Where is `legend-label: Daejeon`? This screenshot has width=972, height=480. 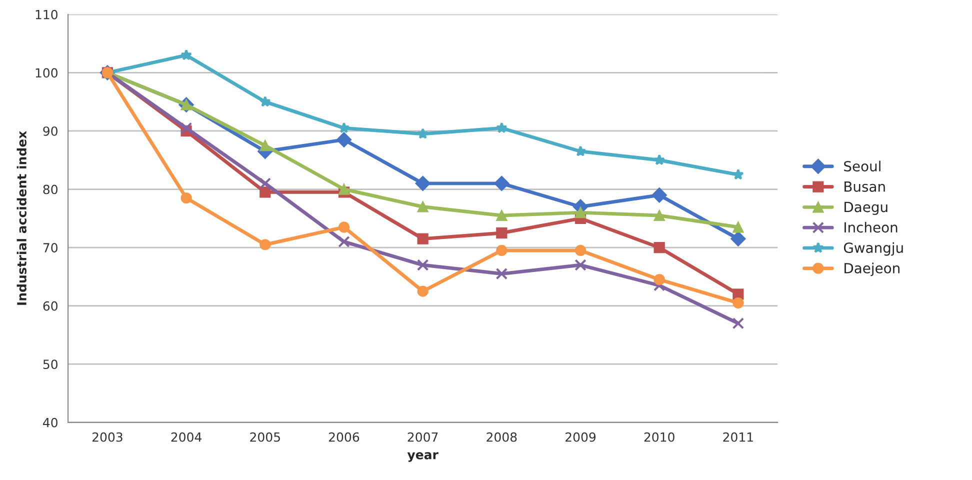 legend-label: Daejeon is located at coordinates (872, 269).